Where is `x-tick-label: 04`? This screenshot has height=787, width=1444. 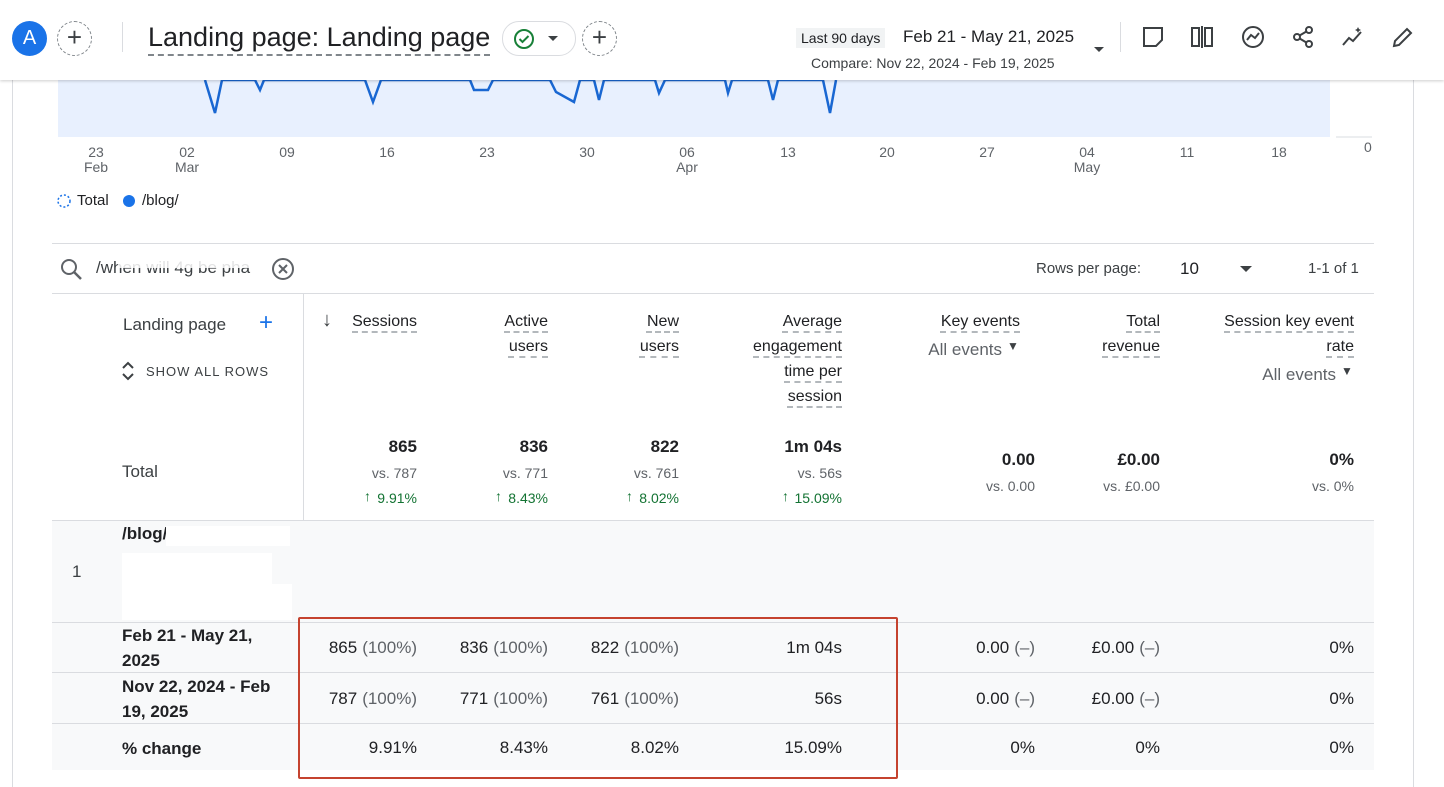 x-tick-label: 04 is located at coordinates (1087, 152).